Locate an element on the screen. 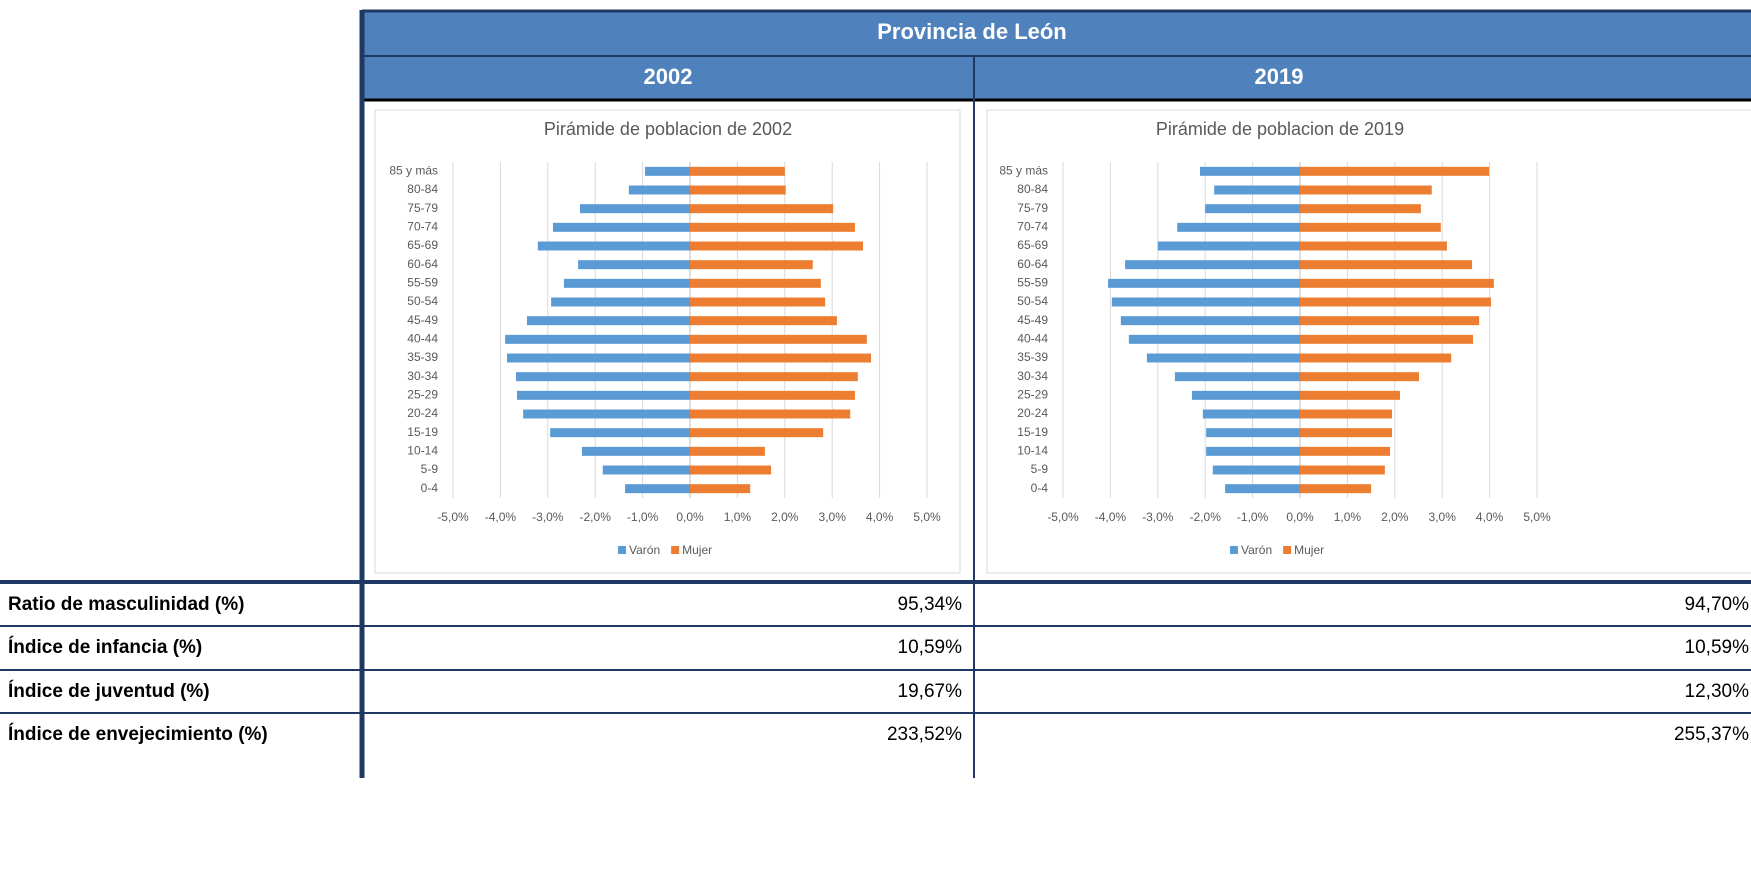 Image resolution: width=1751 pixels, height=869 pixels. x-tick-label: -4,0% is located at coordinates (1111, 517).